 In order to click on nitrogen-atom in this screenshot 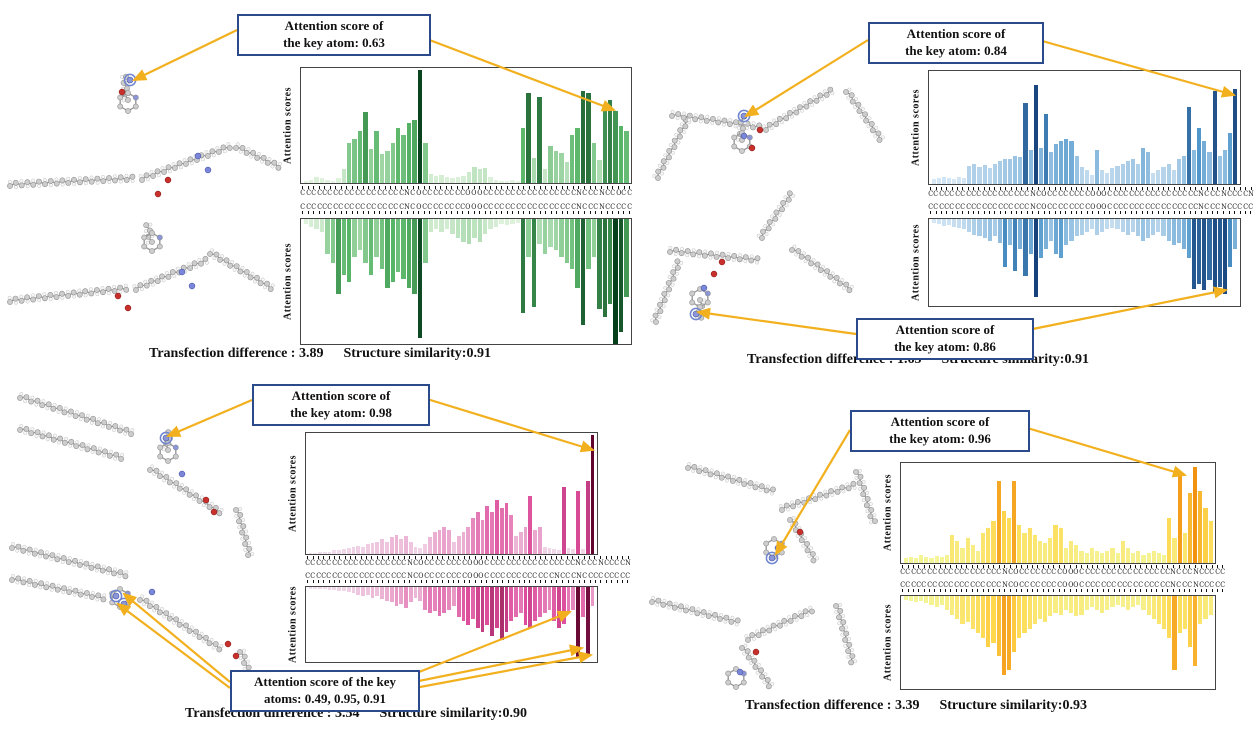, I will do `click(744, 136)`.